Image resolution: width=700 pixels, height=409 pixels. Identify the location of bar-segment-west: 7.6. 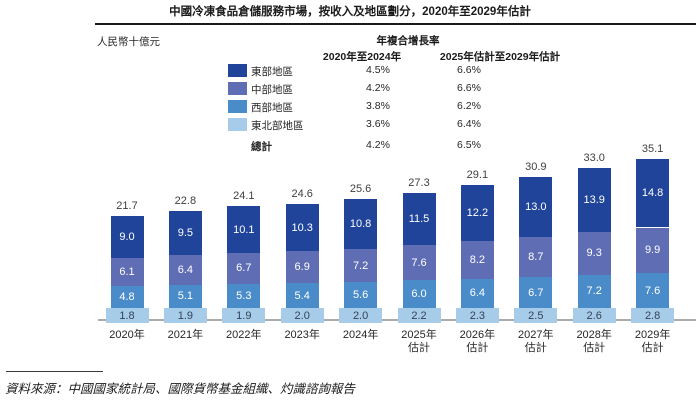
(653, 290).